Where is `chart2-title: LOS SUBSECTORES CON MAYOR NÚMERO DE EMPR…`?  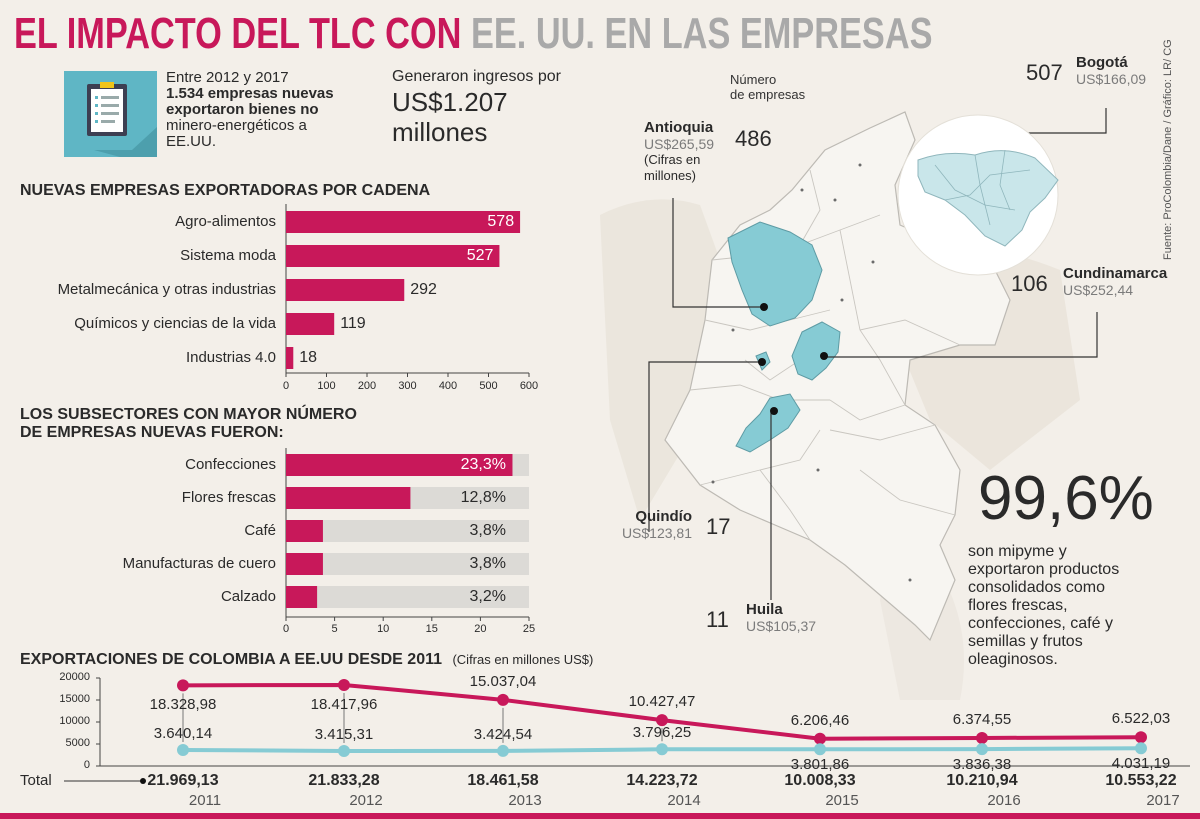
chart2-title: LOS SUBSECTORES CON MAYOR NÚMERO DE EMPR… is located at coordinates (188, 424).